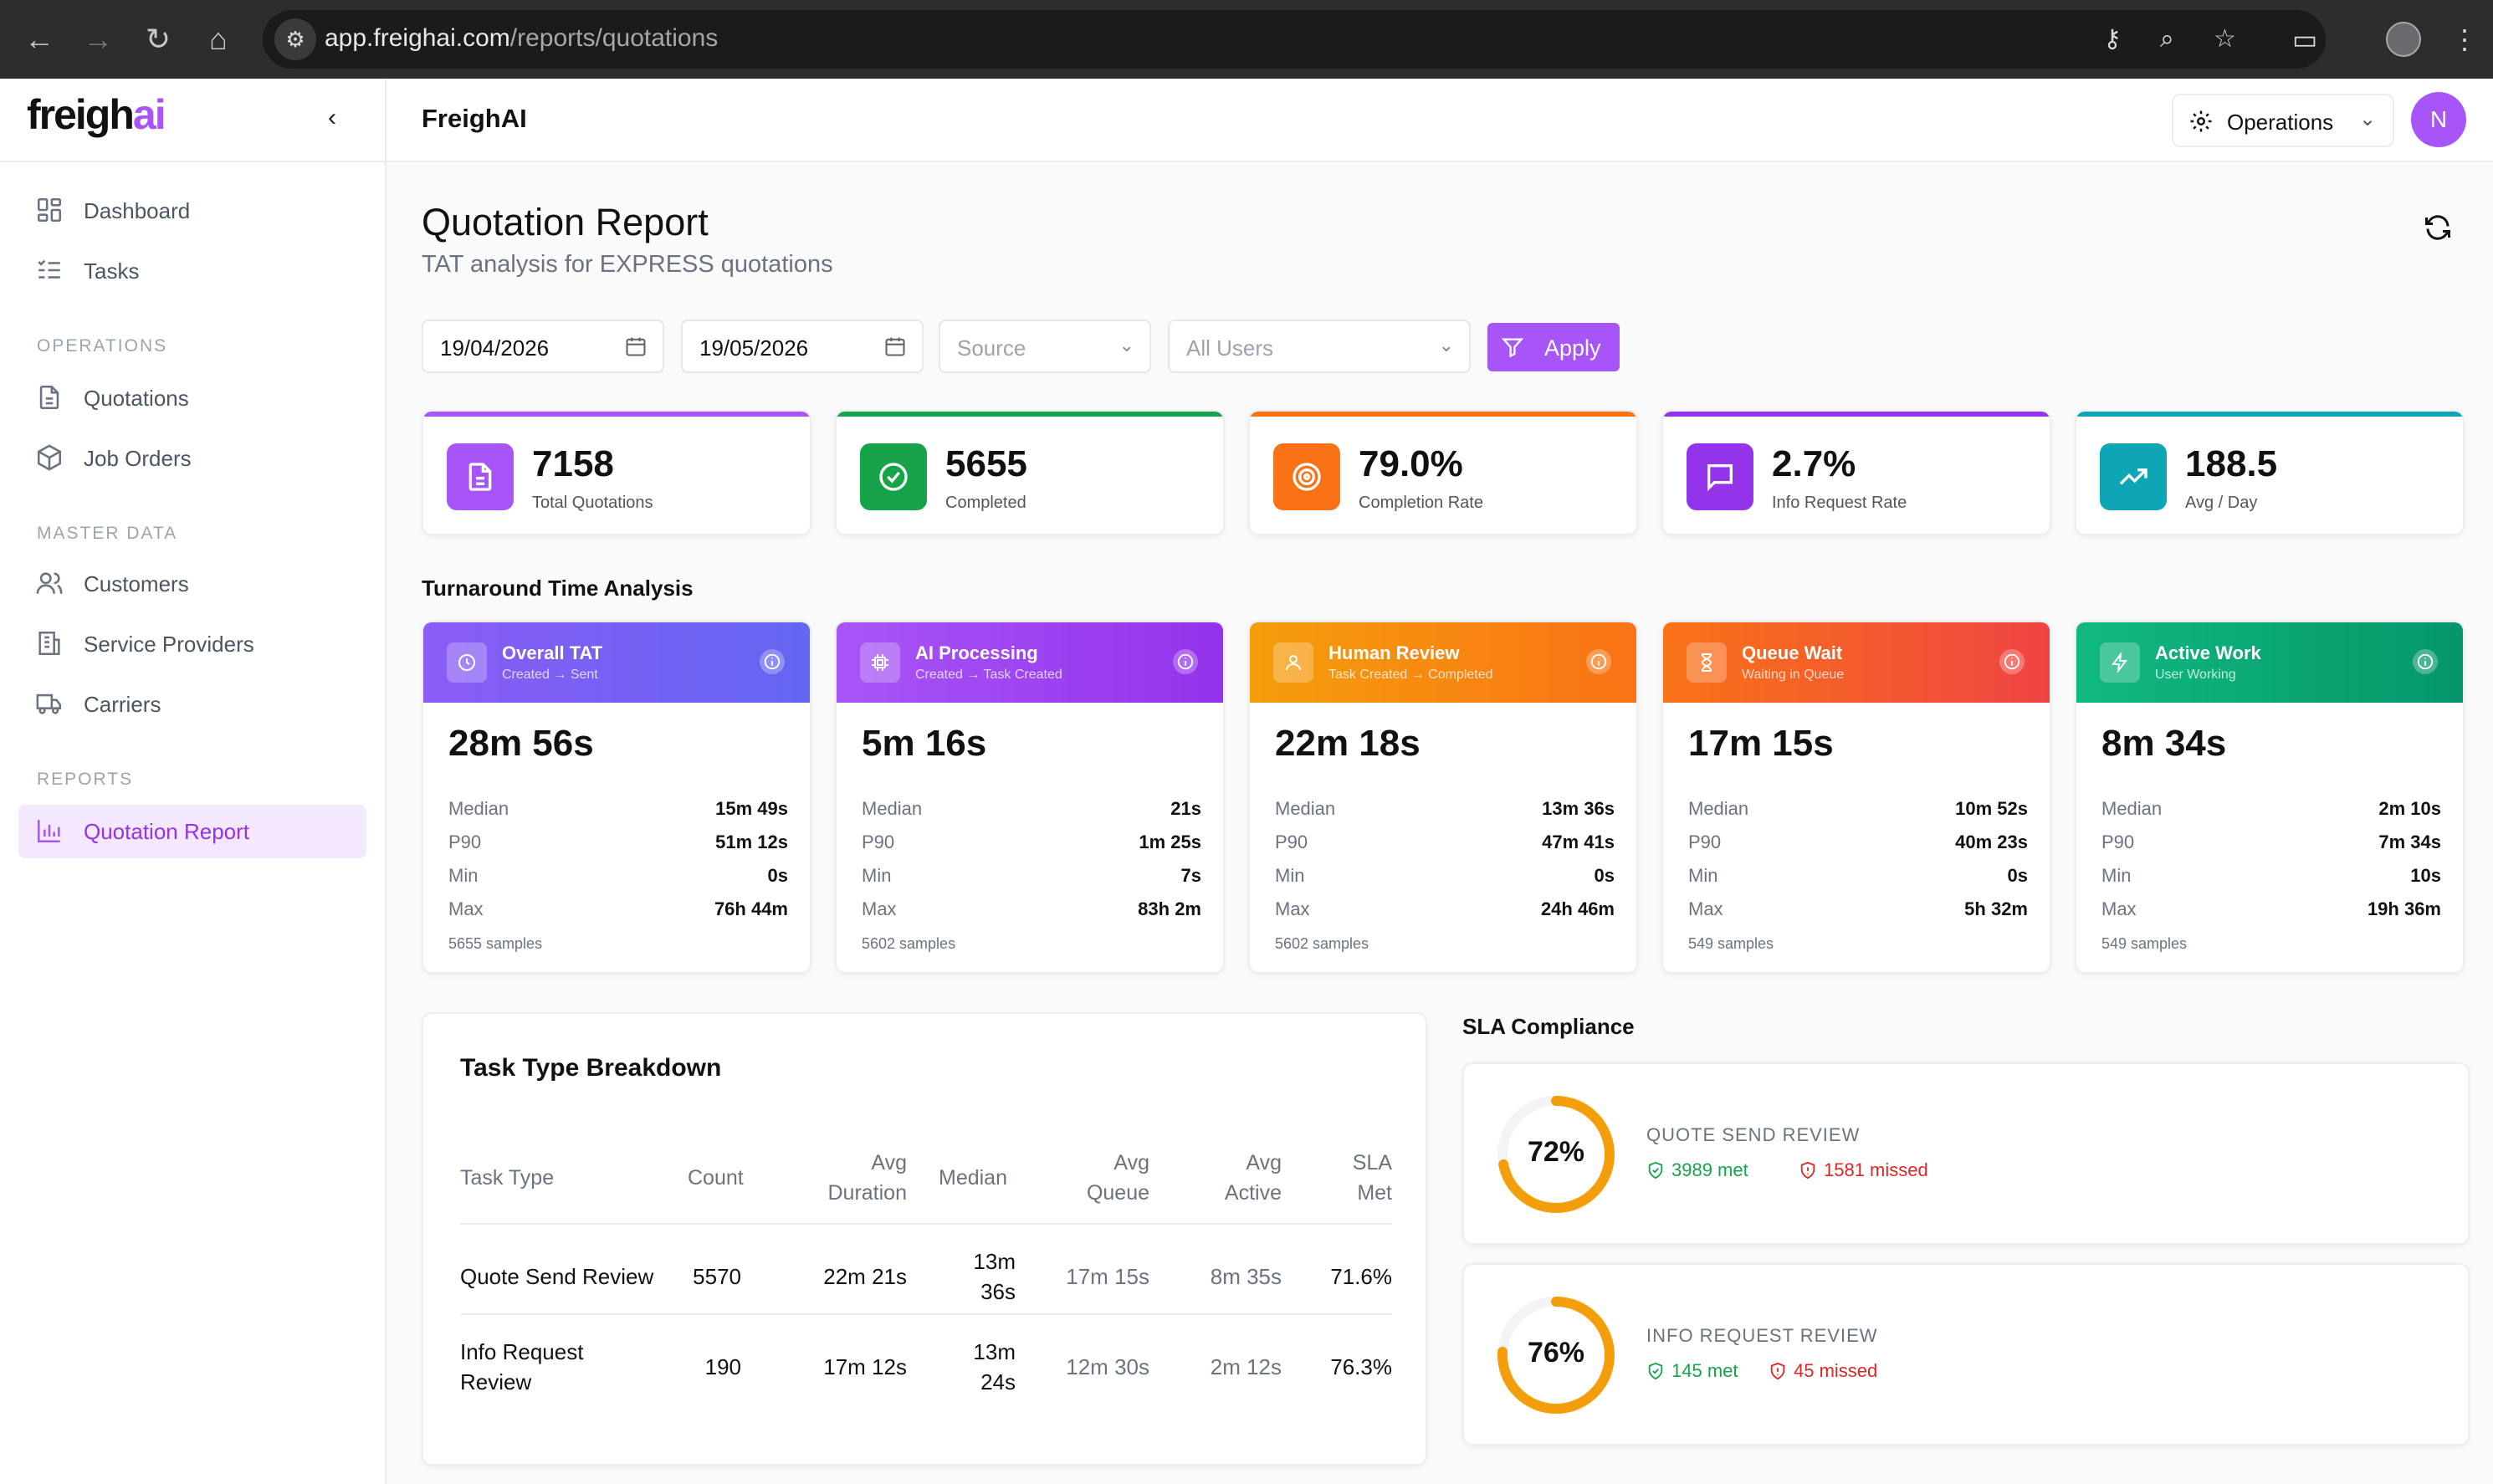  What do you see at coordinates (894, 476) in the screenshot?
I see `check-circle-icon` at bounding box center [894, 476].